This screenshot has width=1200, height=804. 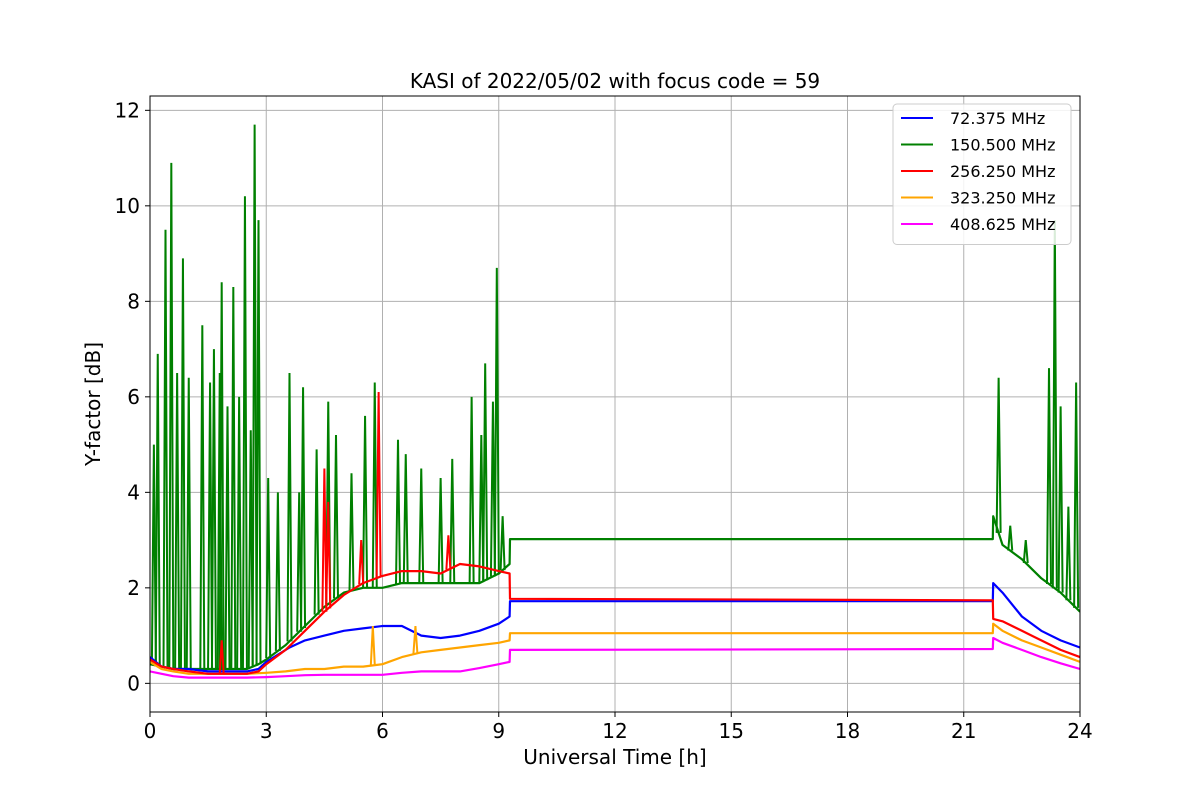 I want to click on legend-label: 150.500 MHz, so click(x=1002, y=145).